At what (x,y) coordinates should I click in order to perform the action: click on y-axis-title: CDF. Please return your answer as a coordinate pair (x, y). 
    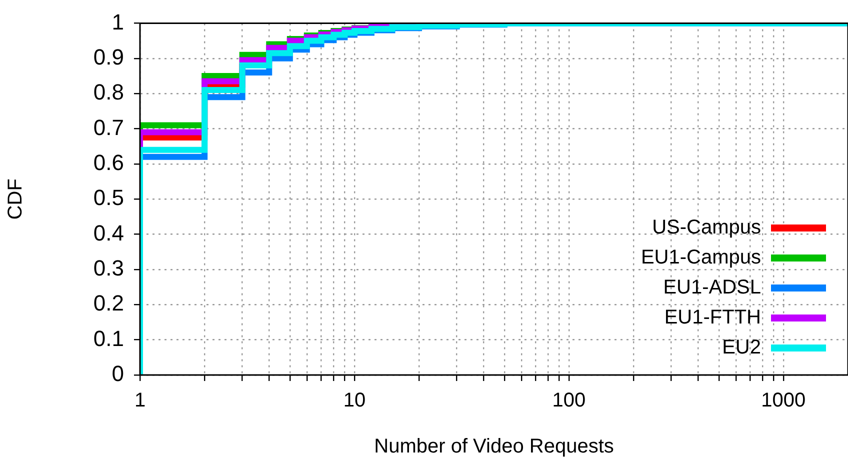
    Looking at the image, I should click on (15, 199).